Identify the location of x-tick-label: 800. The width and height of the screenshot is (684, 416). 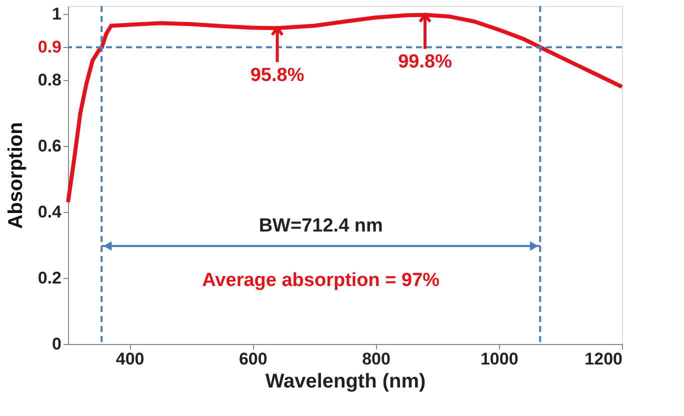
(376, 359).